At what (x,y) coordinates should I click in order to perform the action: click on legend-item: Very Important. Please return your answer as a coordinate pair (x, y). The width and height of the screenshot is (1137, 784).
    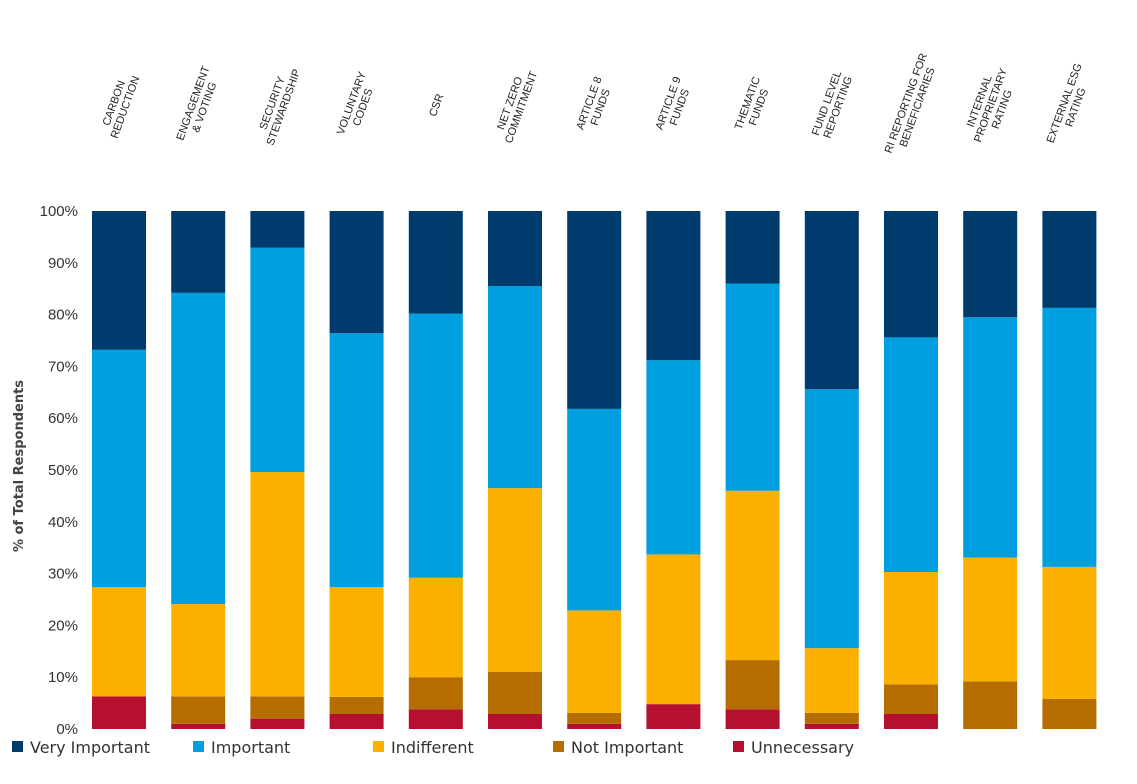
    Looking at the image, I should click on (81, 747).